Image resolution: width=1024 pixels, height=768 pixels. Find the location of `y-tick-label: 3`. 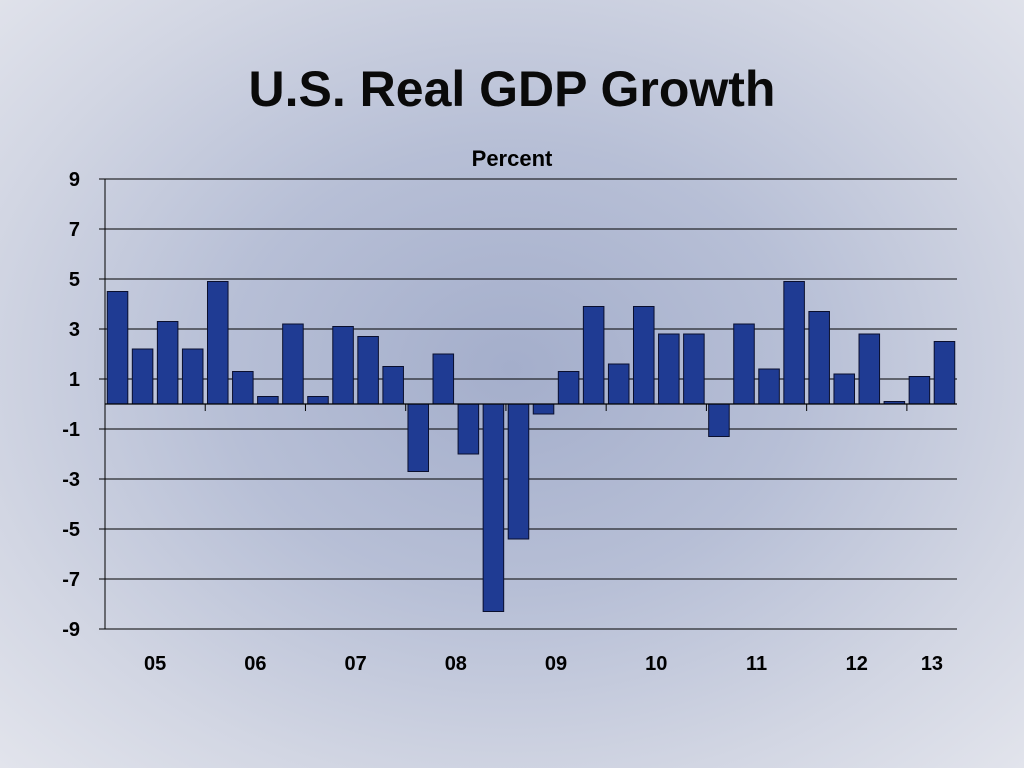

y-tick-label: 3 is located at coordinates (74, 330).